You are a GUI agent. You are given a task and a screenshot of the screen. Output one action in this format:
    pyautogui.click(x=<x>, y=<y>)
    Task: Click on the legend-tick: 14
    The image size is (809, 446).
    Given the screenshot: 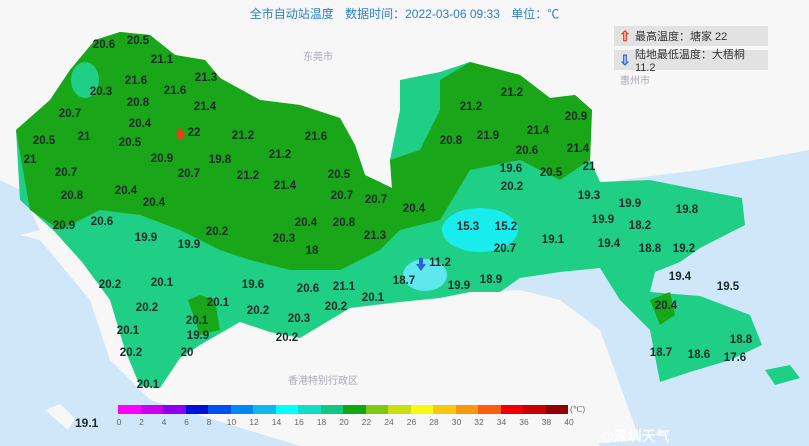 What is the action you would take?
    pyautogui.click(x=276, y=422)
    